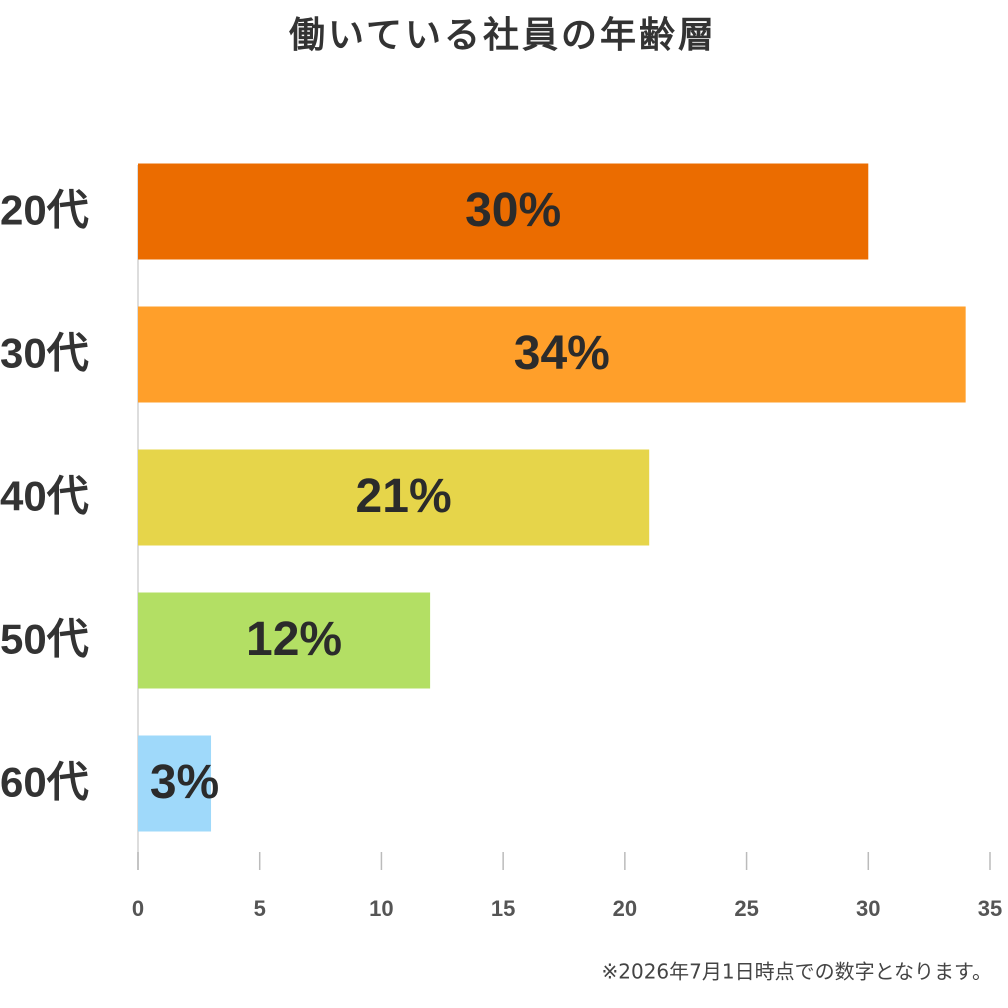  Describe the element at coordinates (184, 782) in the screenshot. I see `value-label: 3%` at that location.